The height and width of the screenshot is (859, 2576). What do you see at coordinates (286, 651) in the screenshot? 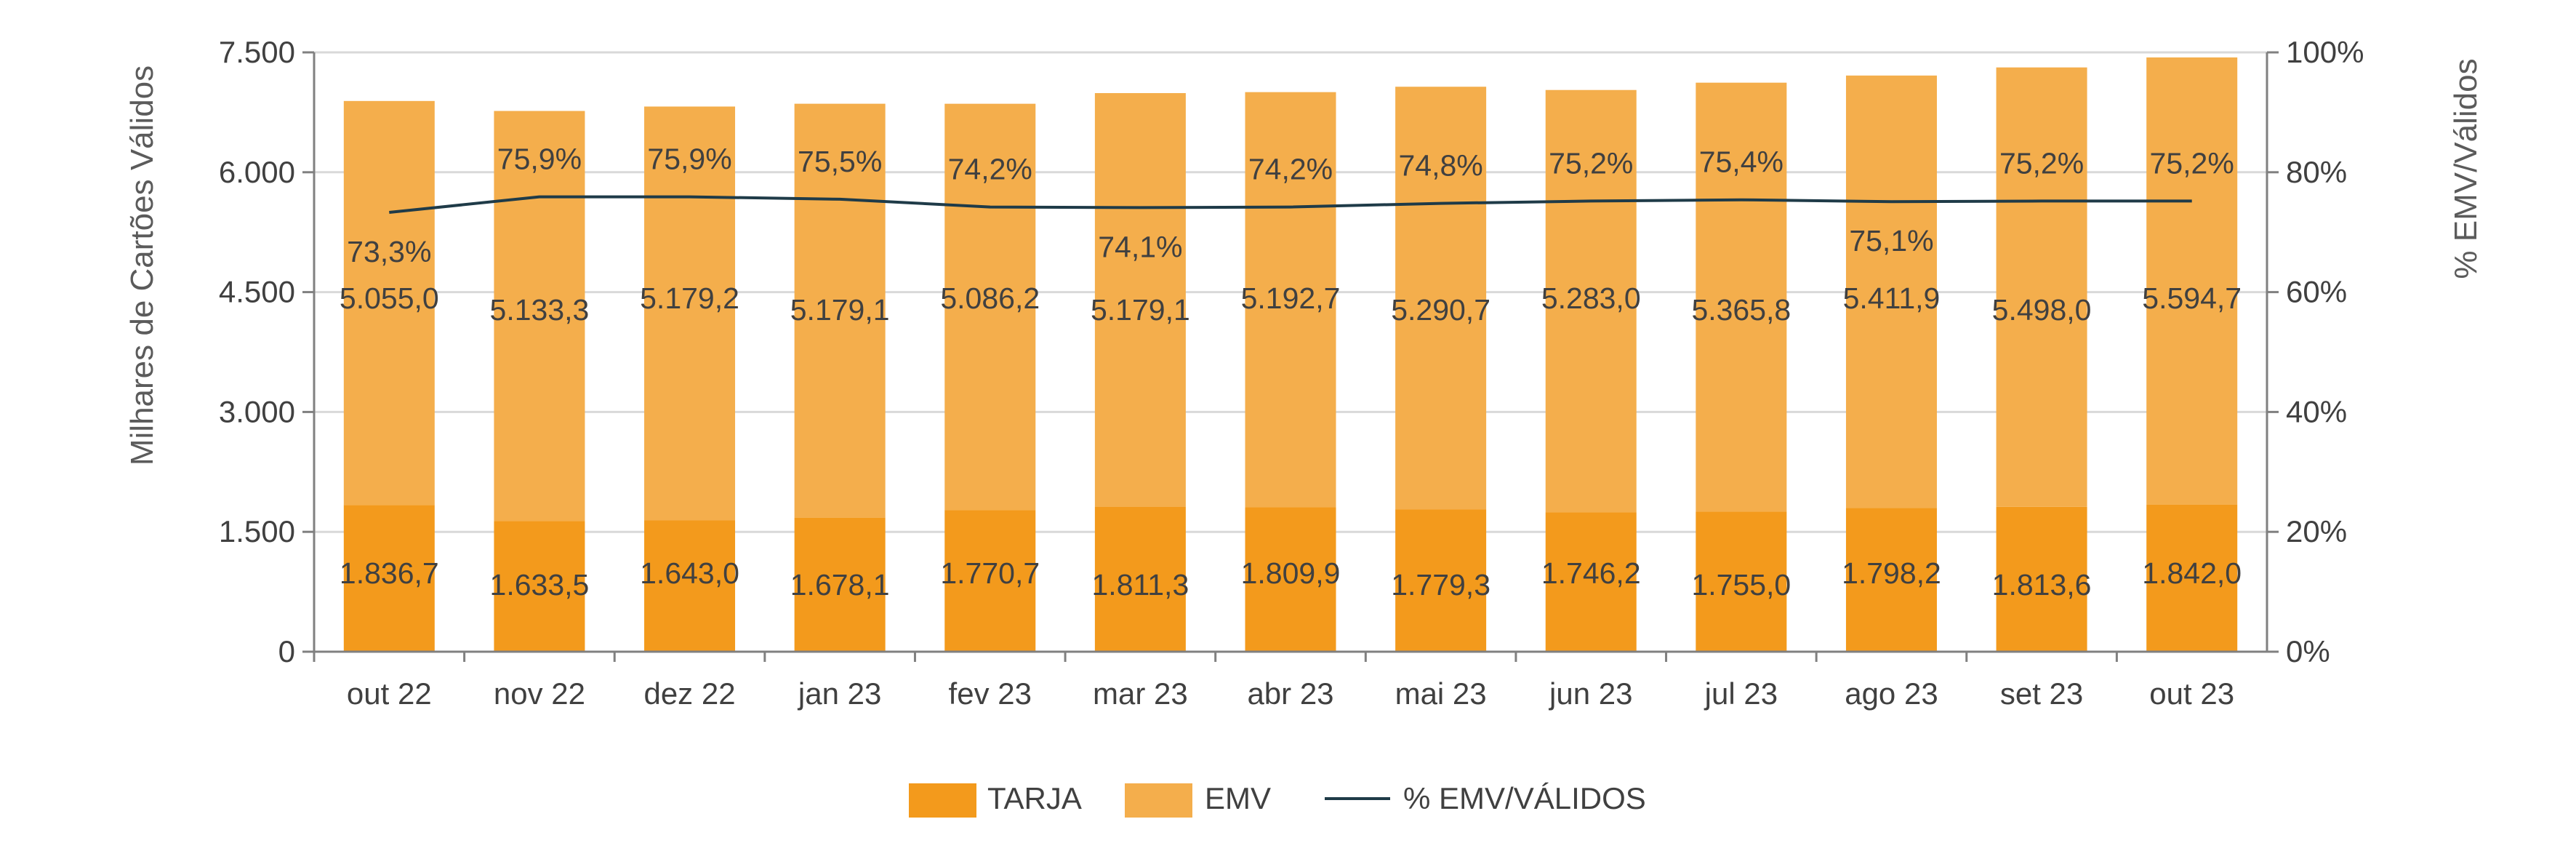
I see `y-tick-label: 0` at bounding box center [286, 651].